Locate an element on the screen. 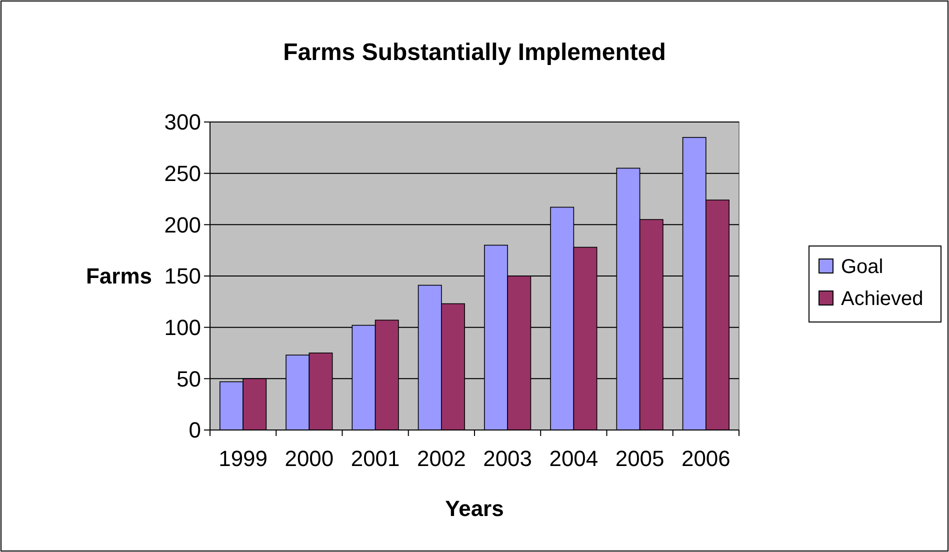 This screenshot has height=552, width=949. chart-title: Farms Substantially Implemented is located at coordinates (474, 52).